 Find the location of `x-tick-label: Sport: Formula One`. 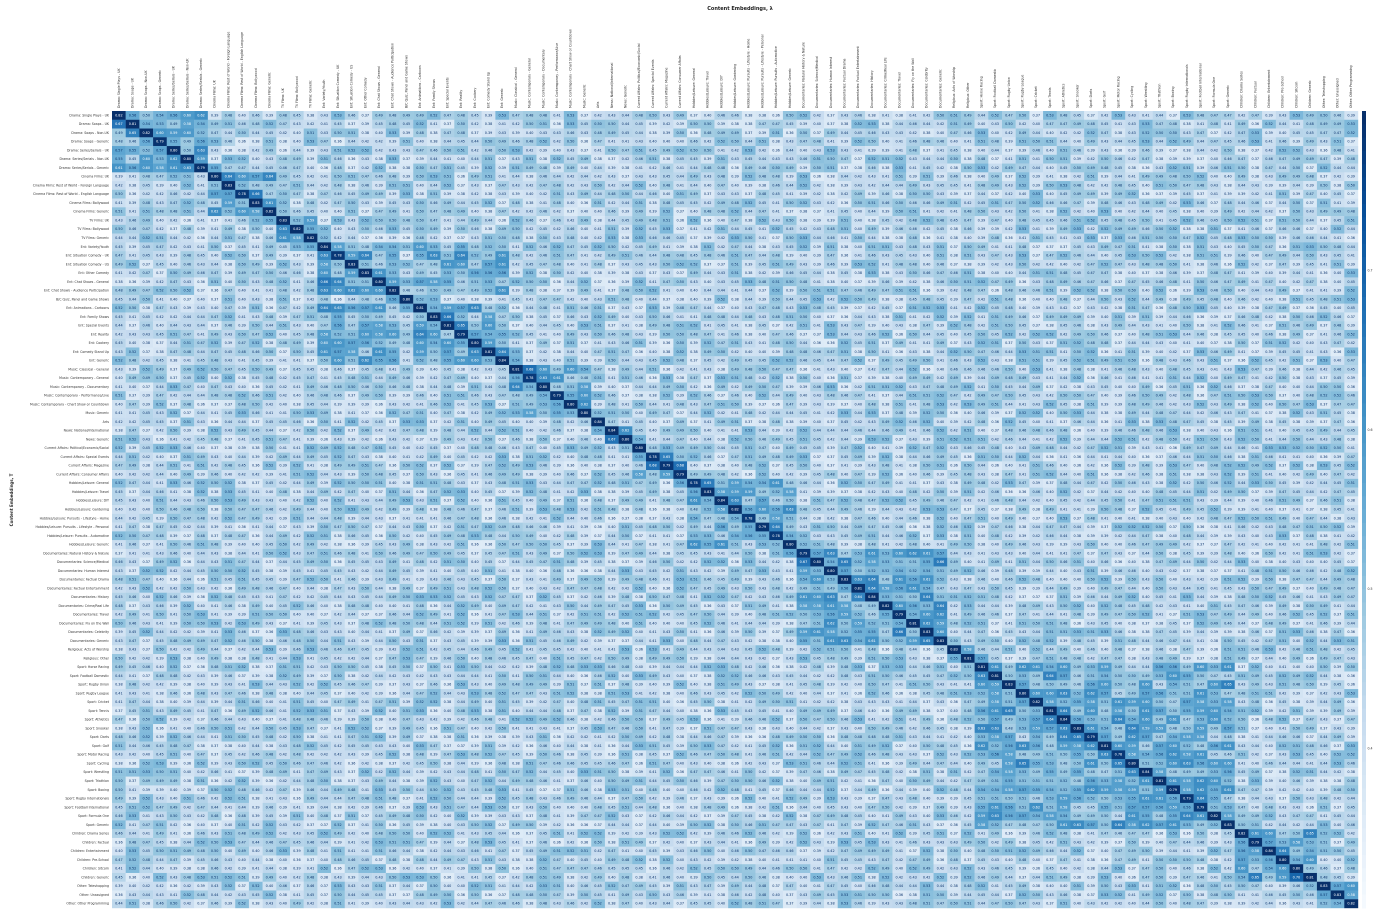

x-tick-label: Sport: Formula One is located at coordinates (1214, 92).